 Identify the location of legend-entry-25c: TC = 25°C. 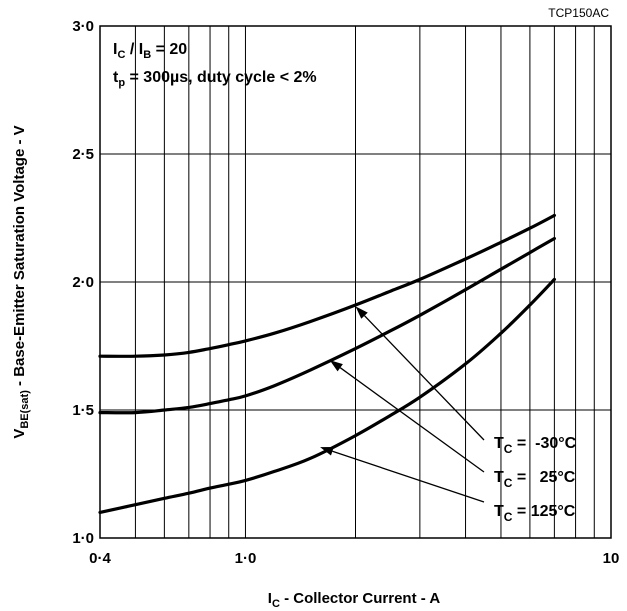
(535, 479).